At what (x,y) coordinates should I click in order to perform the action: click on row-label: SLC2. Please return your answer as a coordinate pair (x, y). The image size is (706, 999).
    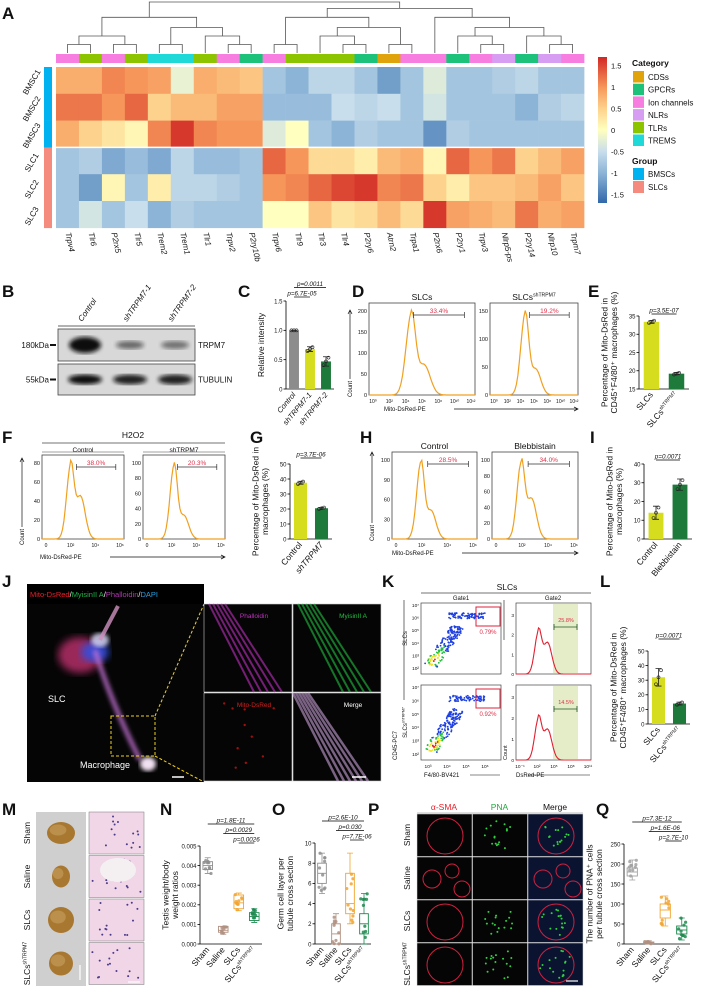
    Looking at the image, I should click on (32, 189).